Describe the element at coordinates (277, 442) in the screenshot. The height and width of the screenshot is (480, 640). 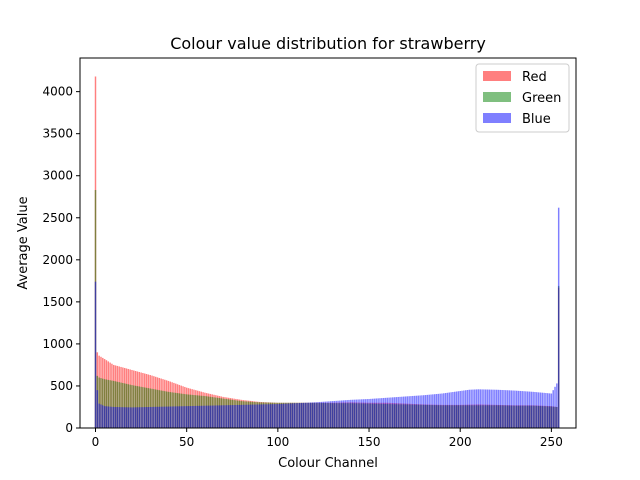
I see `x-tick-label: 100` at that location.